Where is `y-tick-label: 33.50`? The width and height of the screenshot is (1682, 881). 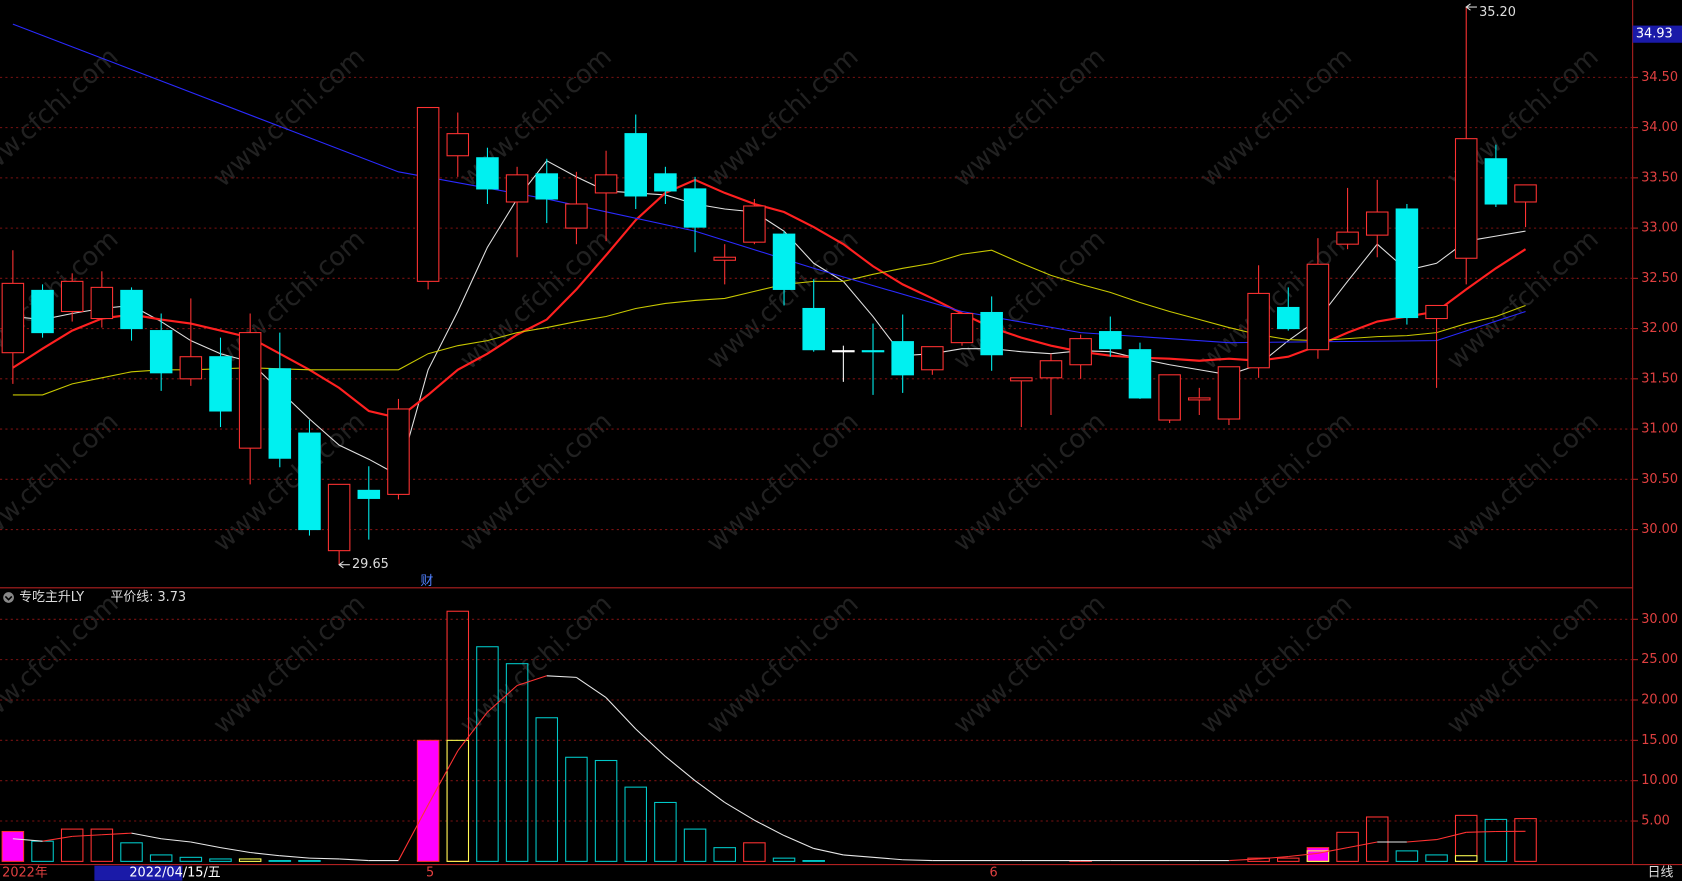
y-tick-label: 33.50 is located at coordinates (1659, 177).